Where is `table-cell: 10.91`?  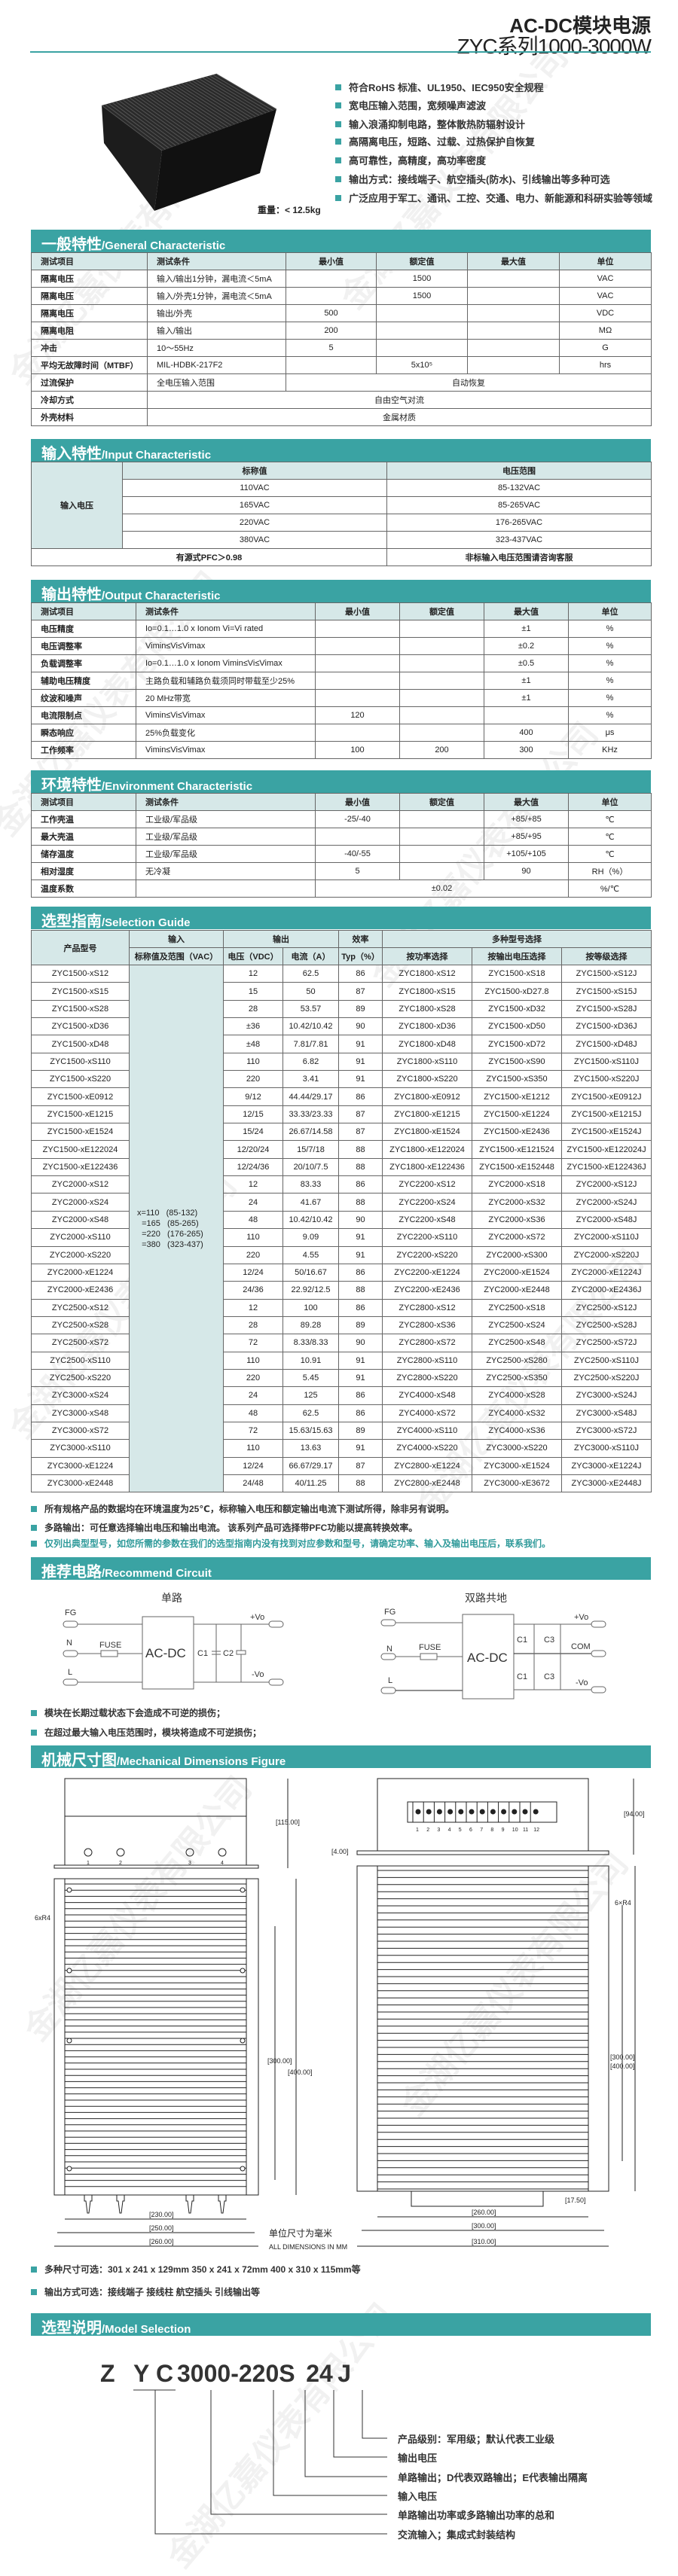 table-cell: 10.91 is located at coordinates (310, 1360).